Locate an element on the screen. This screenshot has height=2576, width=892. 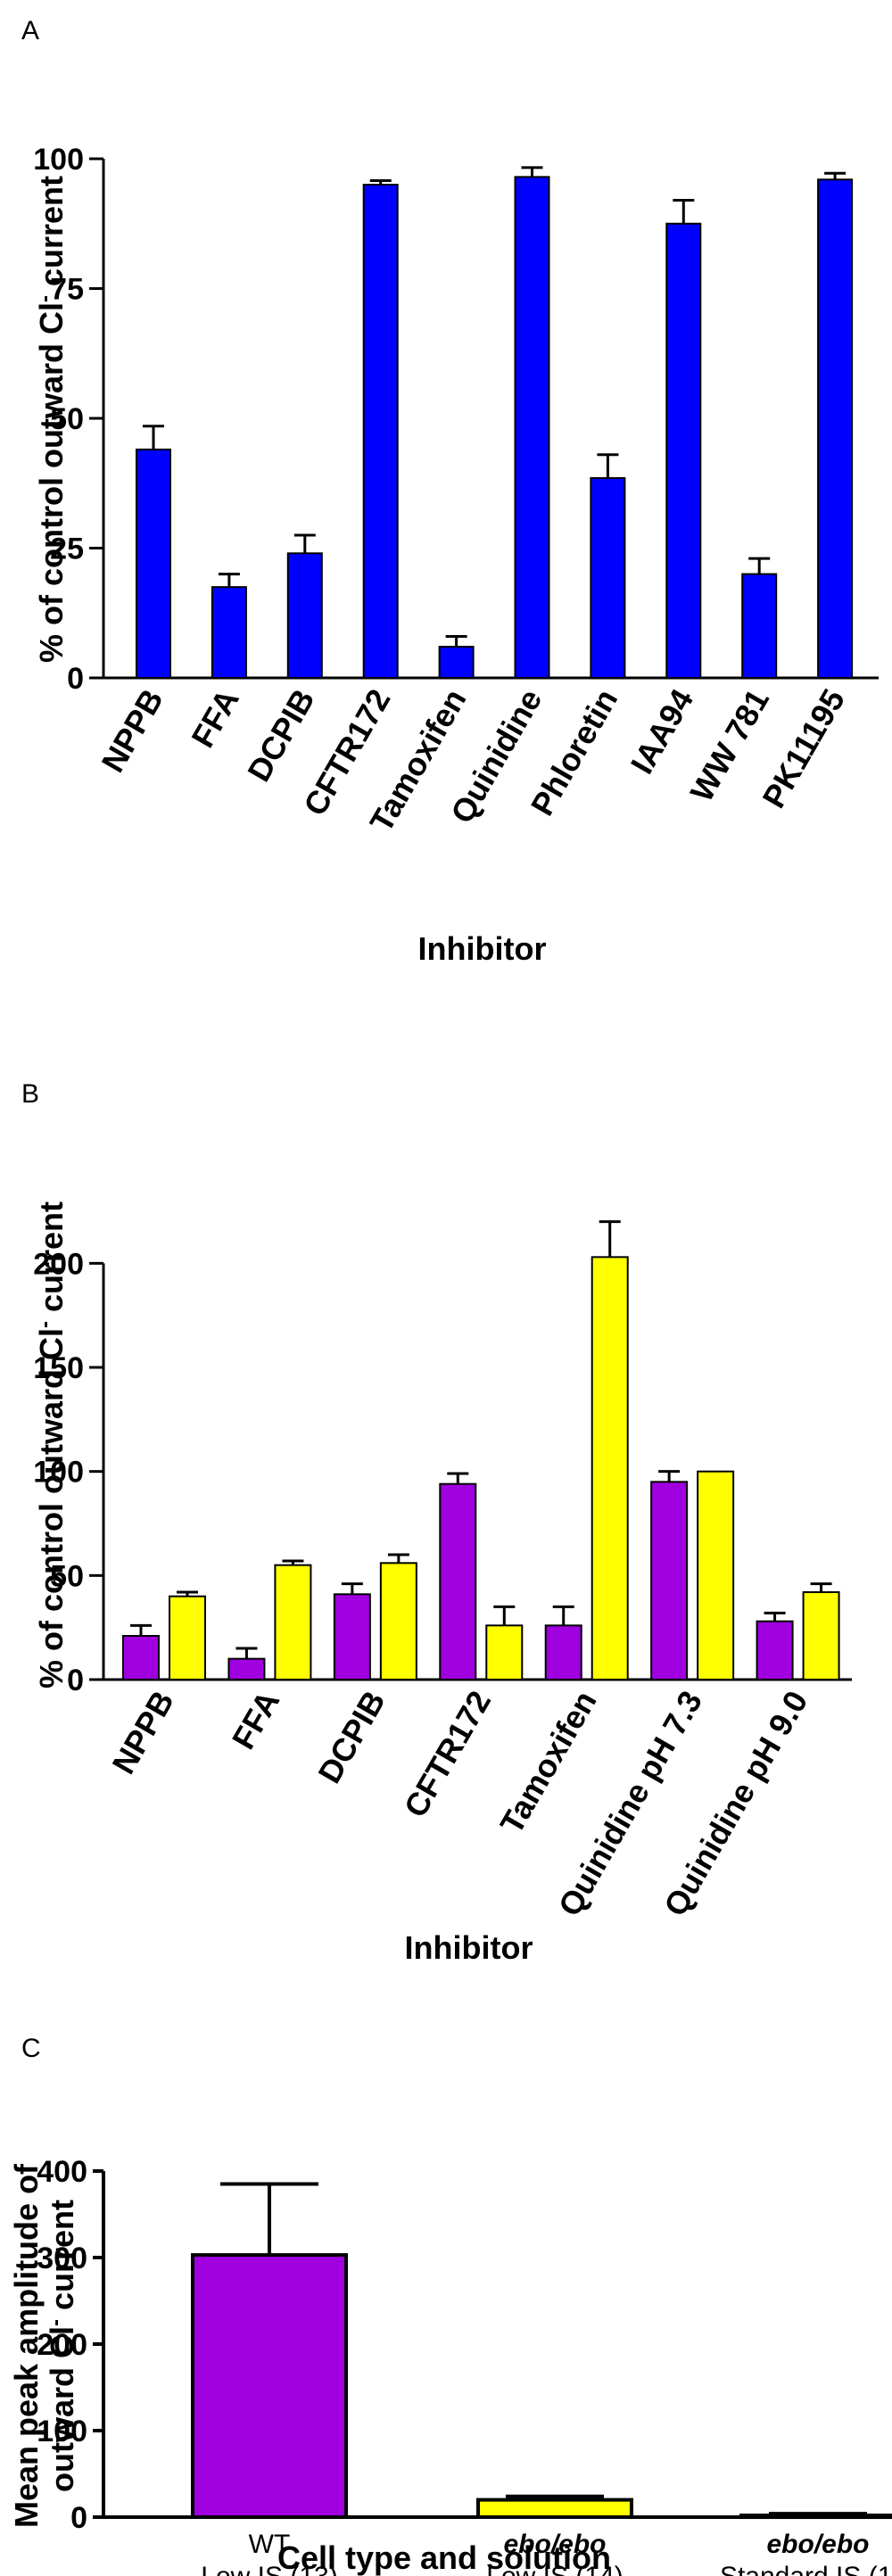
x-axis-title: Cell type and solution is located at coordinates (444, 2558).